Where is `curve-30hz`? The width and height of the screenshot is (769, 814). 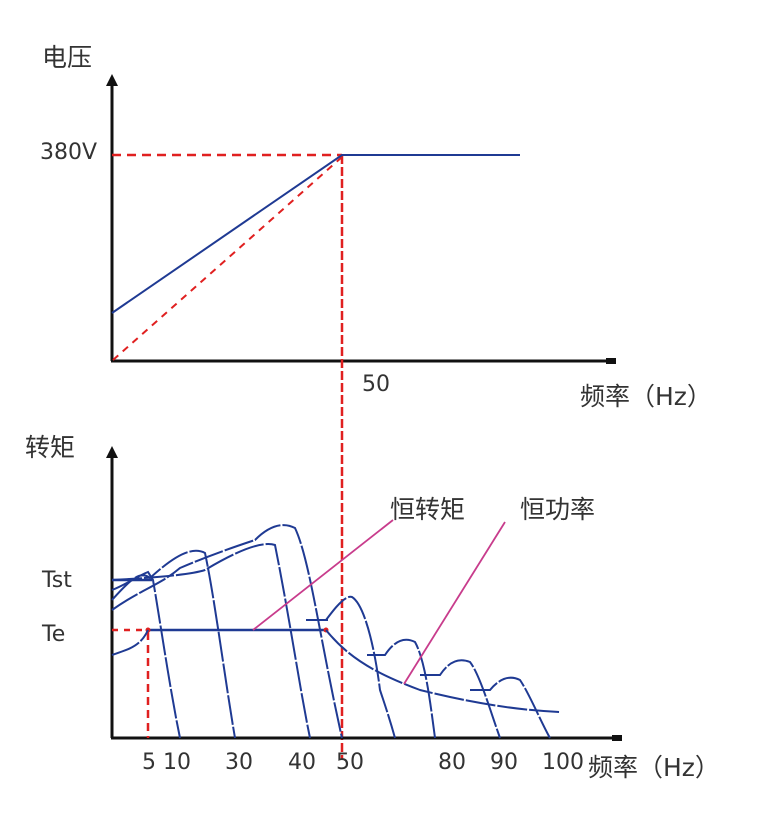
curve-30hz is located at coordinates (211, 641).